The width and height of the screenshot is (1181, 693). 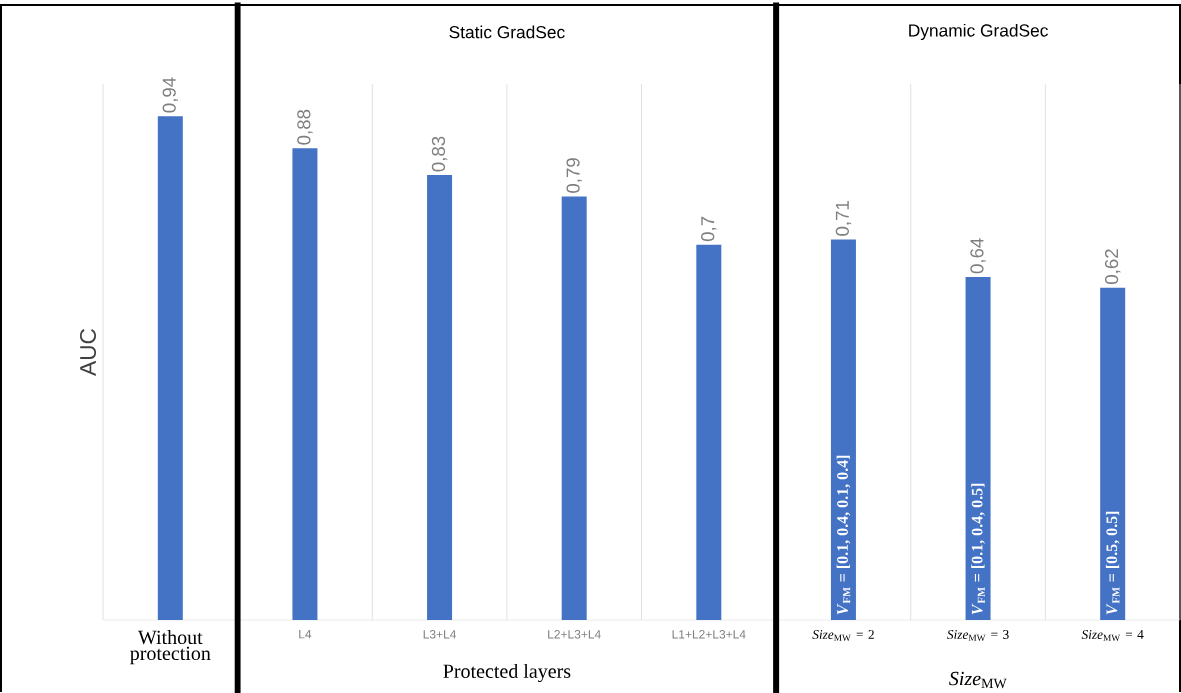 What do you see at coordinates (709, 634) in the screenshot?
I see `x-tick-label: L1+L2+L3+L4` at bounding box center [709, 634].